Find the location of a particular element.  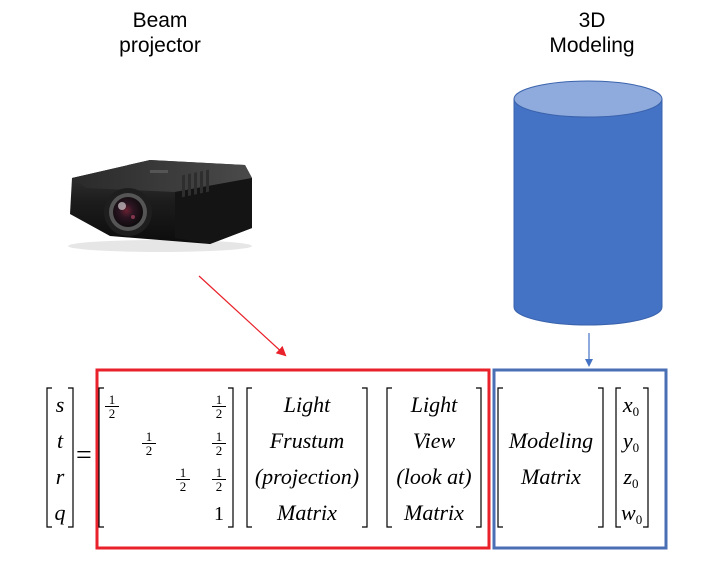

frustum-line-4: Matrix is located at coordinates (307, 512).